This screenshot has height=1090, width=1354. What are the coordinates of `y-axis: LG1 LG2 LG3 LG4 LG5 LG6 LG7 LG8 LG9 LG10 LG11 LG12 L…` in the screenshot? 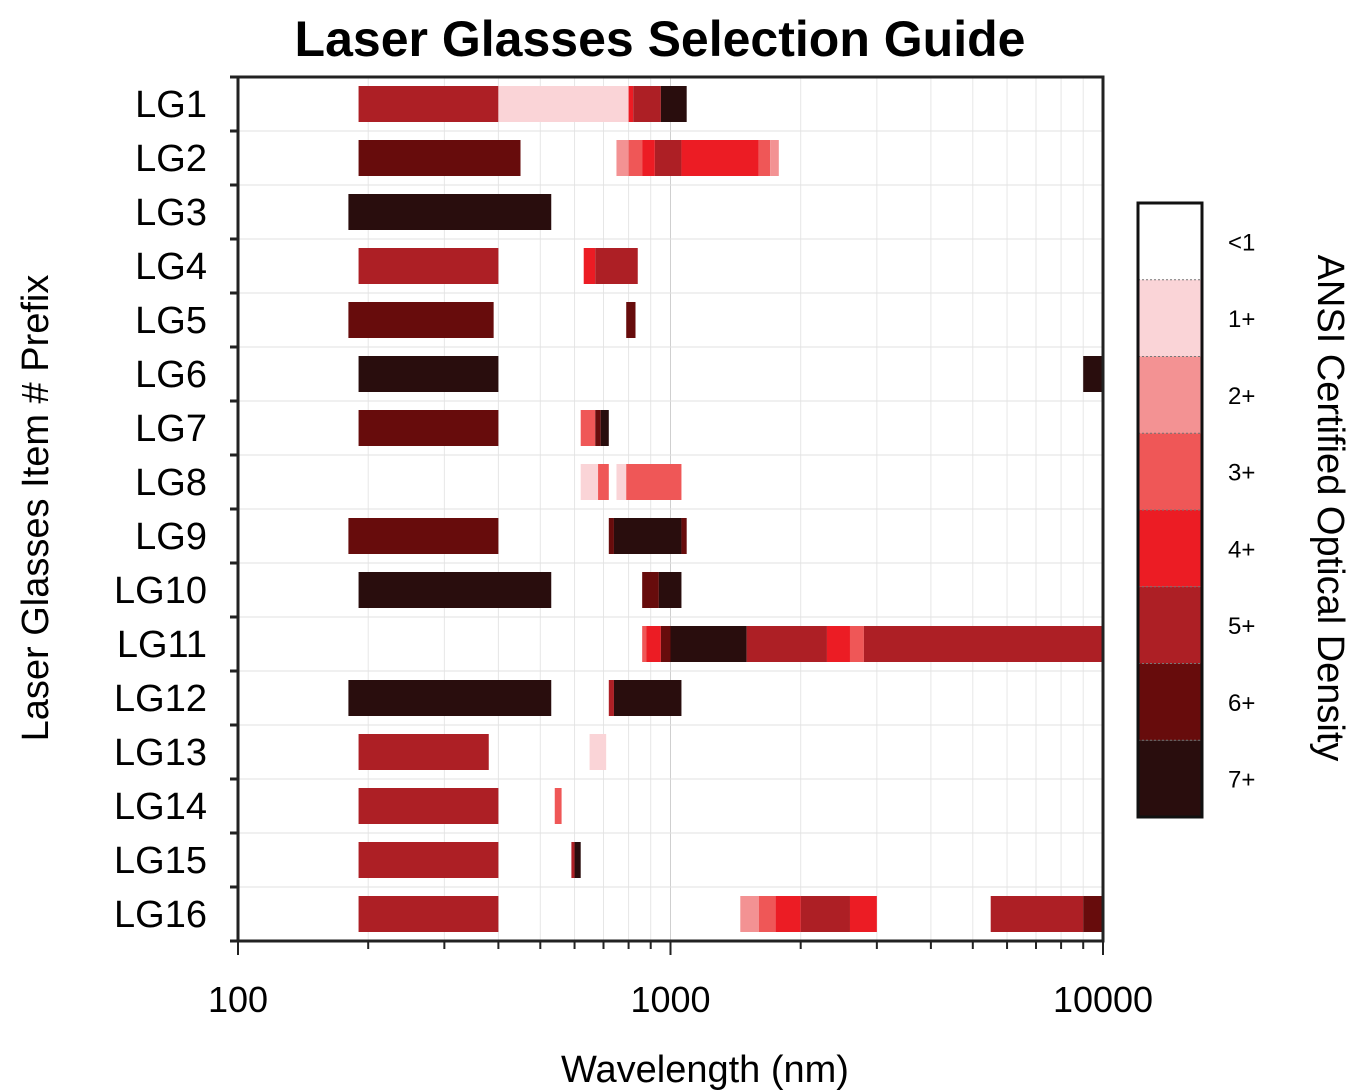 It's located at (176, 509).